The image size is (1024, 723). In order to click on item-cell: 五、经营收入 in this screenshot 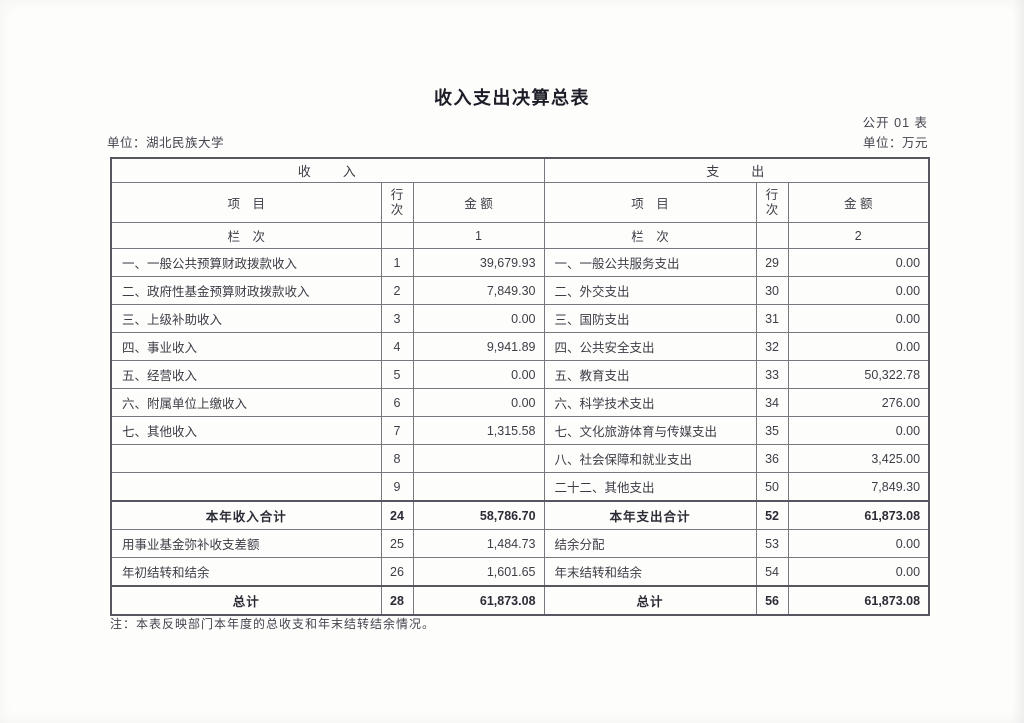, I will do `click(246, 374)`.